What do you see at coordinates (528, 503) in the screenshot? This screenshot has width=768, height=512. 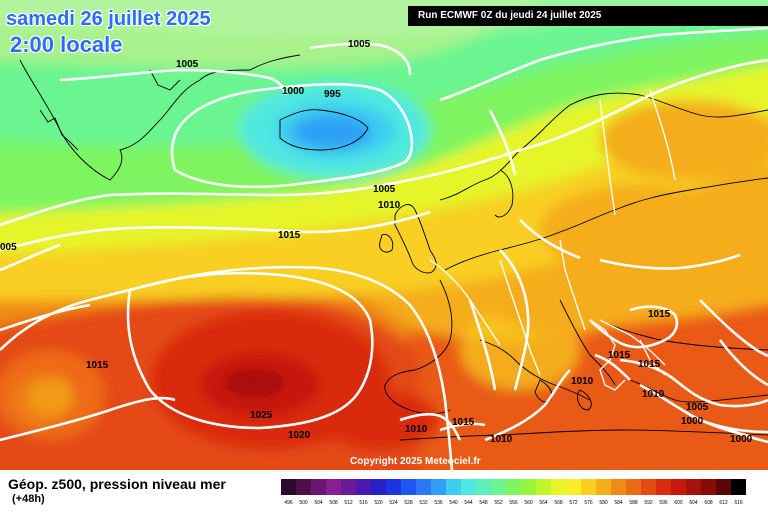 I see `scale-label: 560` at bounding box center [528, 503].